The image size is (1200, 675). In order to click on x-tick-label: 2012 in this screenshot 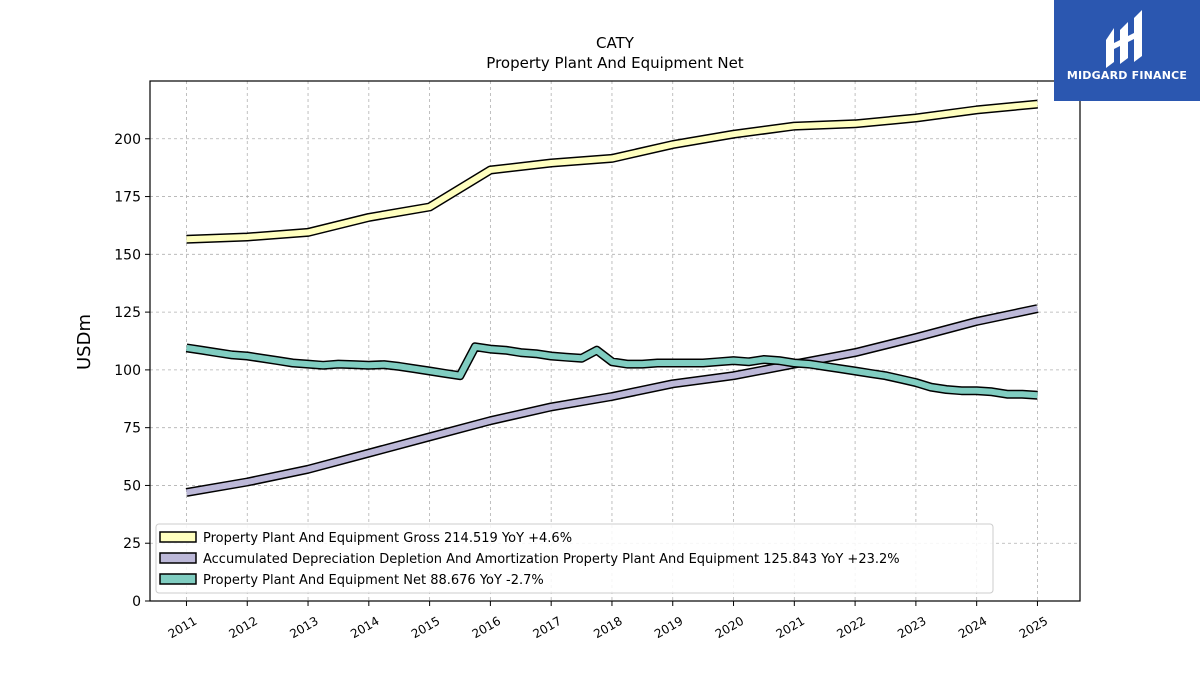, I will do `click(243, 627)`.